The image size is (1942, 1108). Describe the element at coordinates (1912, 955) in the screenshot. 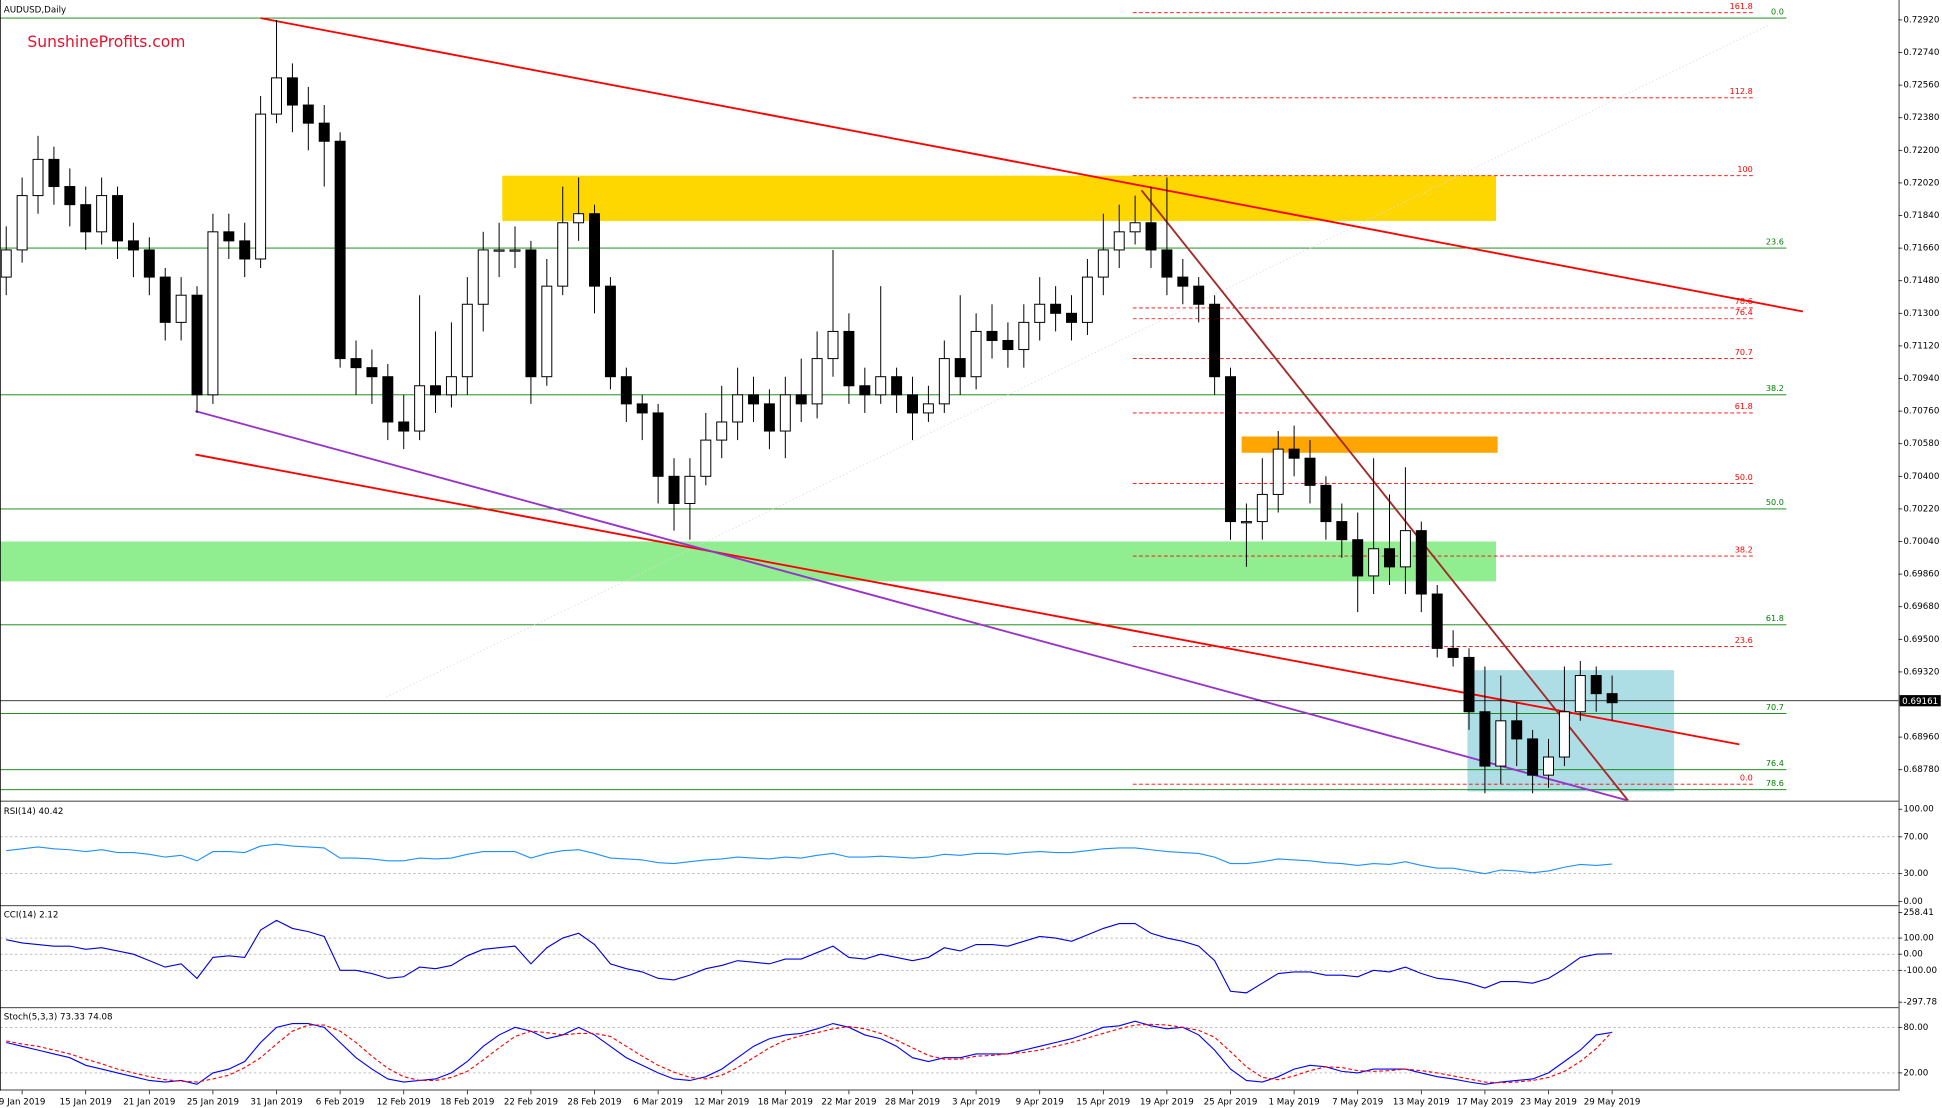

I see `y-tick-label: 0.00` at that location.